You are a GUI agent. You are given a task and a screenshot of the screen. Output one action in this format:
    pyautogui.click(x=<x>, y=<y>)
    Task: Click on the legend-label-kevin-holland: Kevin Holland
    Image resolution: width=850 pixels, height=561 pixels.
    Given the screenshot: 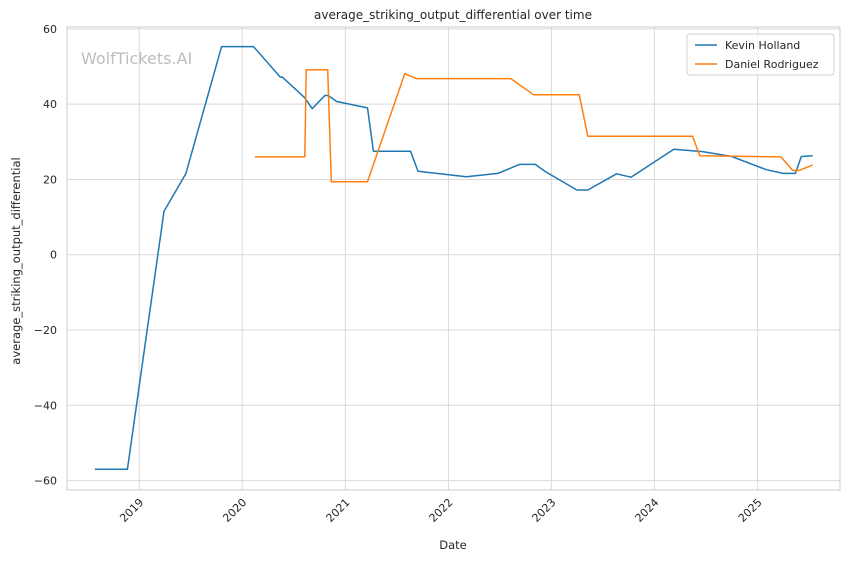 What is the action you would take?
    pyautogui.click(x=762, y=45)
    